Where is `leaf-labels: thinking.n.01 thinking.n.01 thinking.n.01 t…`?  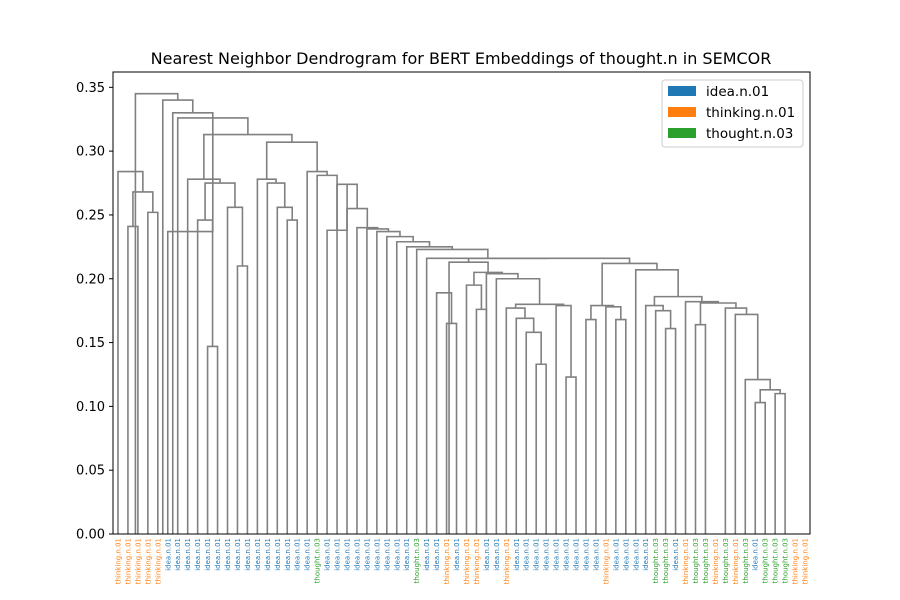 leaf-labels: thinking.n.01 thinking.n.01 thinking.n.01 t… is located at coordinates (461, 561).